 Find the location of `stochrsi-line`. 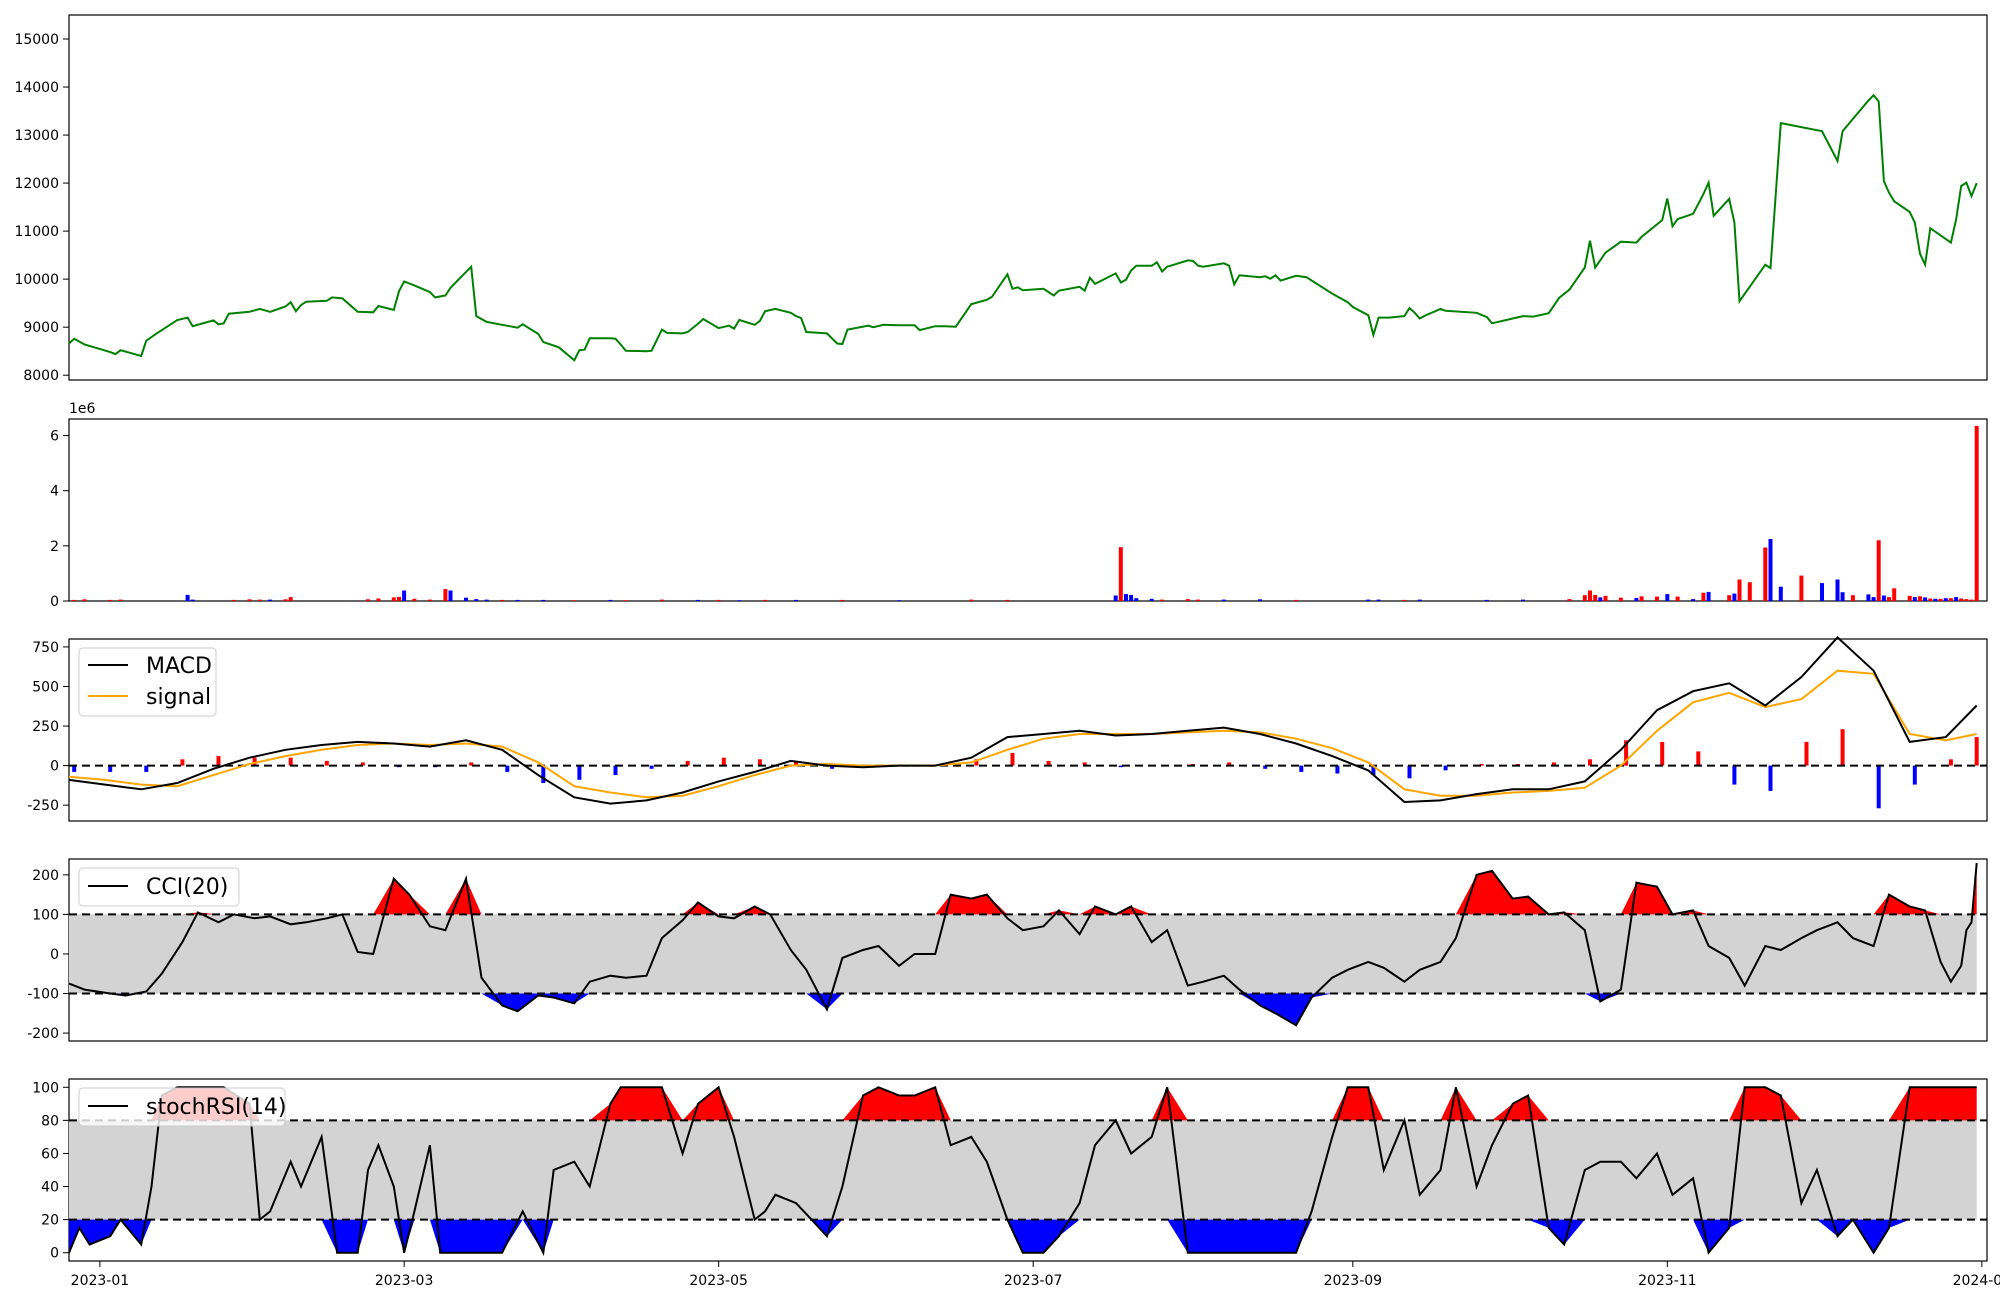

stochrsi-line is located at coordinates (1022, 1171).